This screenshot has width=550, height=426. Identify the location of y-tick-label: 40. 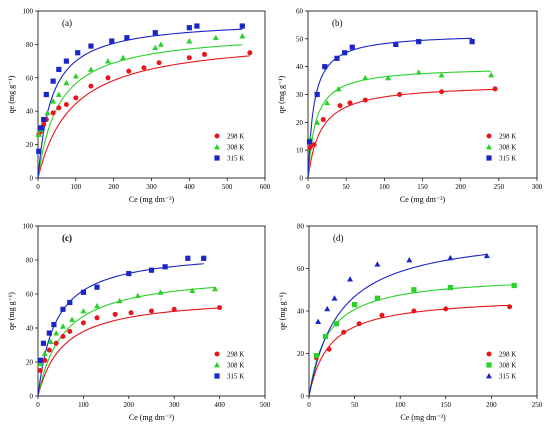
(30, 112).